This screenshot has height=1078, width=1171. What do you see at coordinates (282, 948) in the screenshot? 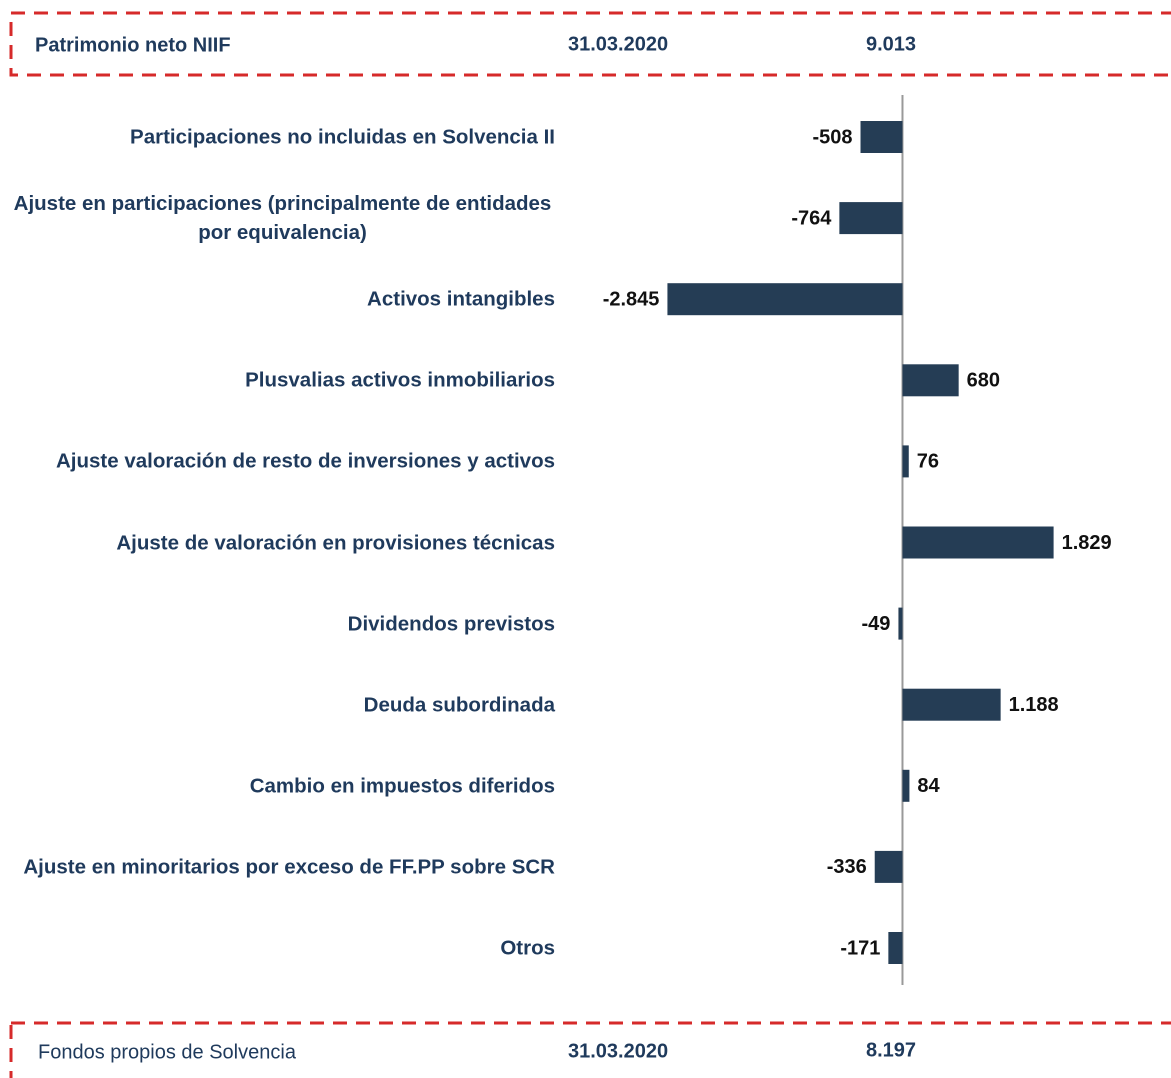
I see `category-label-box: Otros` at bounding box center [282, 948].